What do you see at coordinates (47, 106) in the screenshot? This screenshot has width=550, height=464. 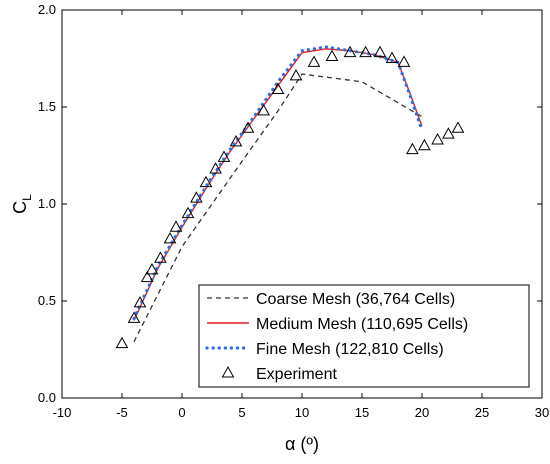 I see `y-tick-label: 1.5` at bounding box center [47, 106].